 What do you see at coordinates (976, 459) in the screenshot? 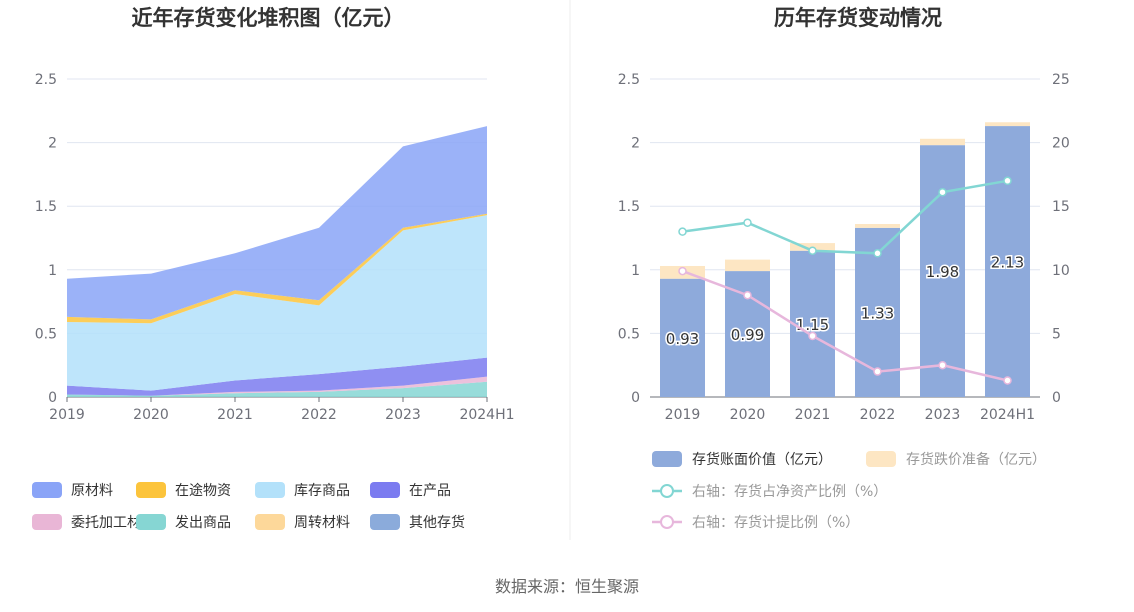
I see `legend-label: 存货跌价准备（亿元）` at bounding box center [976, 459].